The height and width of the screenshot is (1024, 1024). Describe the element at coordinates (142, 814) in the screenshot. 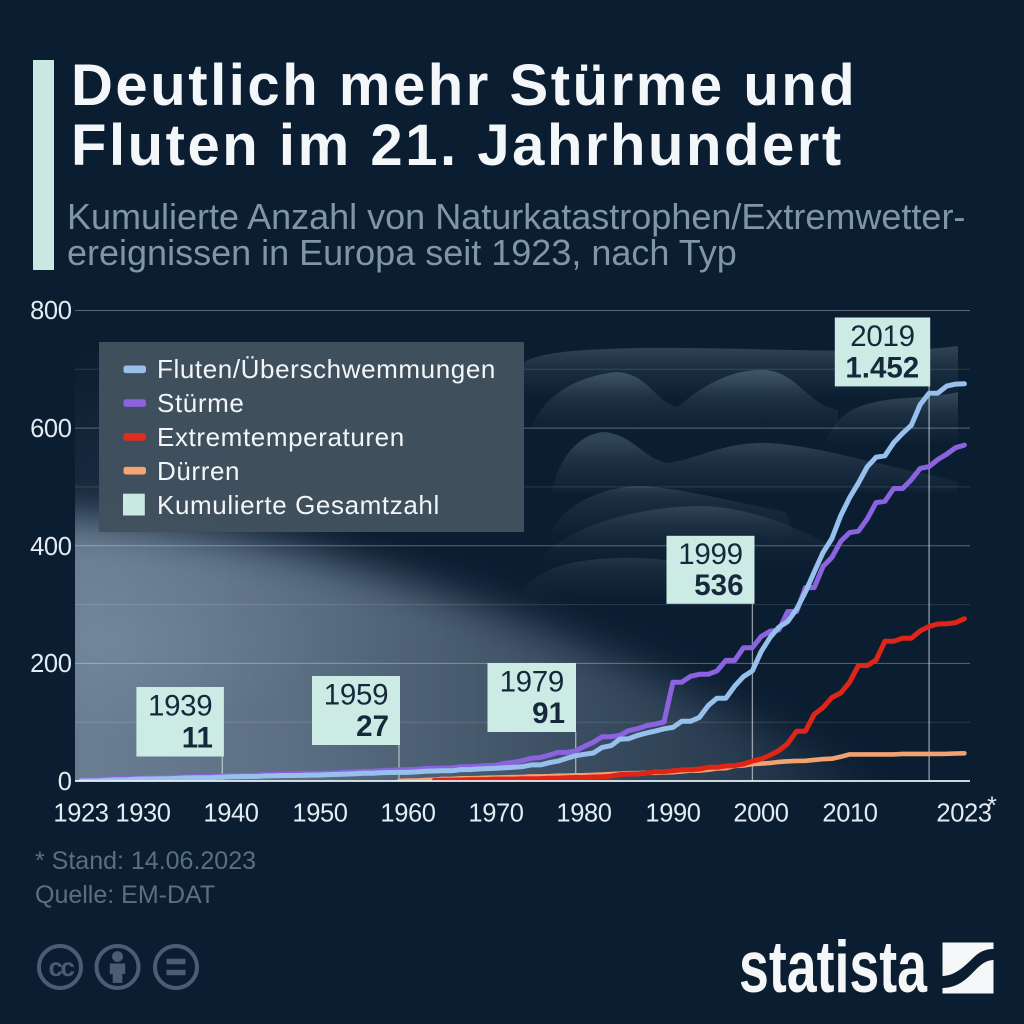

I see `svg-text: 1930` at that location.